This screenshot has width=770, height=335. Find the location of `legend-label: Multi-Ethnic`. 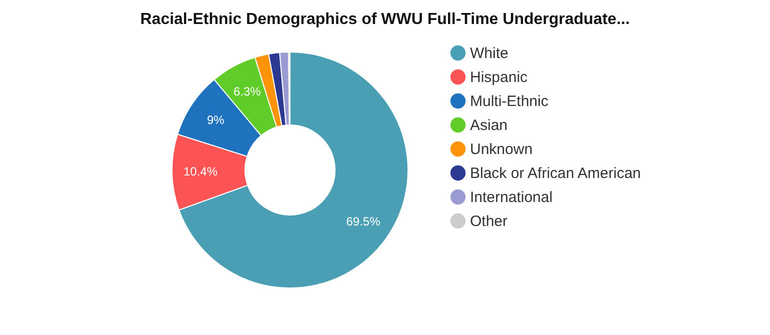

legend-label: Multi-Ethnic is located at coordinates (509, 101).